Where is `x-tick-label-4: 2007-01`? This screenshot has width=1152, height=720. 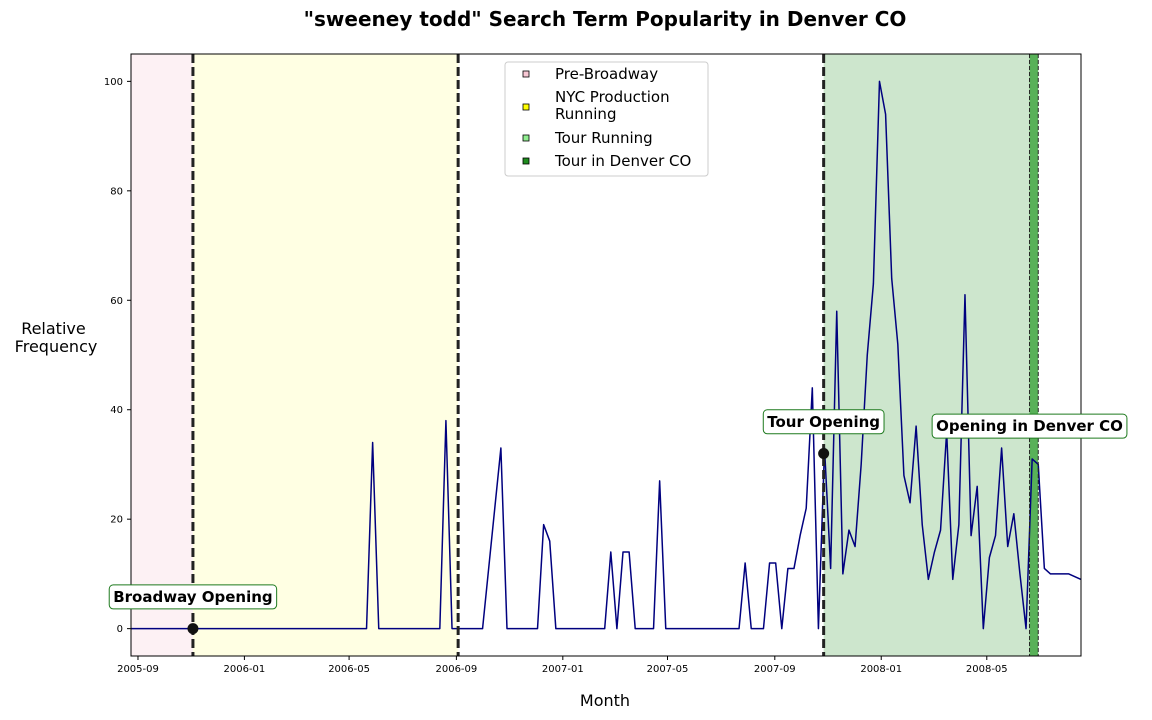 x-tick-label-4: 2007-01 is located at coordinates (563, 669).